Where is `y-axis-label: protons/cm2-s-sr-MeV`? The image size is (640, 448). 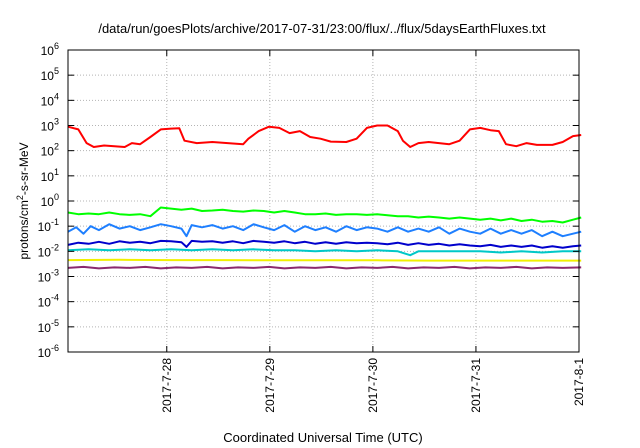 y-axis-label: protons/cm2-s-sr-MeV is located at coordinates (23, 200).